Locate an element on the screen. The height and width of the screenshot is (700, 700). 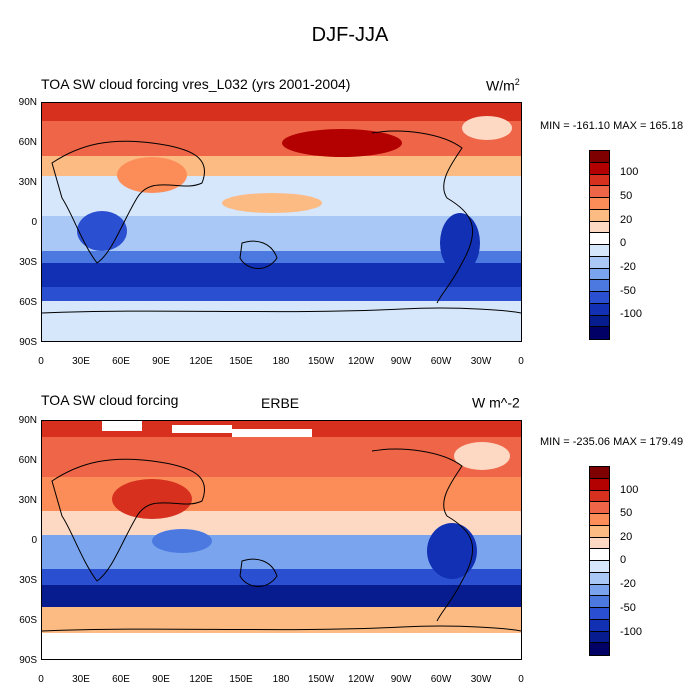
cbar1-label-m20: -20 is located at coordinates (628, 267).